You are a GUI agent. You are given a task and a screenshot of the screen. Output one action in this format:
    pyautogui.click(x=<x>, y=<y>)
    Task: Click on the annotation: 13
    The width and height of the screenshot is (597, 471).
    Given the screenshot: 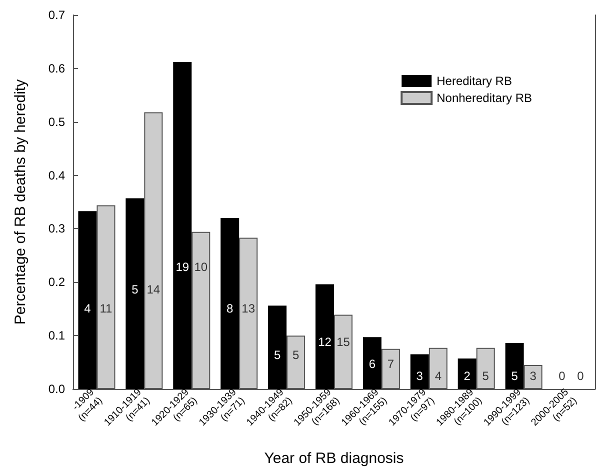 What is the action you would take?
    pyautogui.click(x=249, y=308)
    